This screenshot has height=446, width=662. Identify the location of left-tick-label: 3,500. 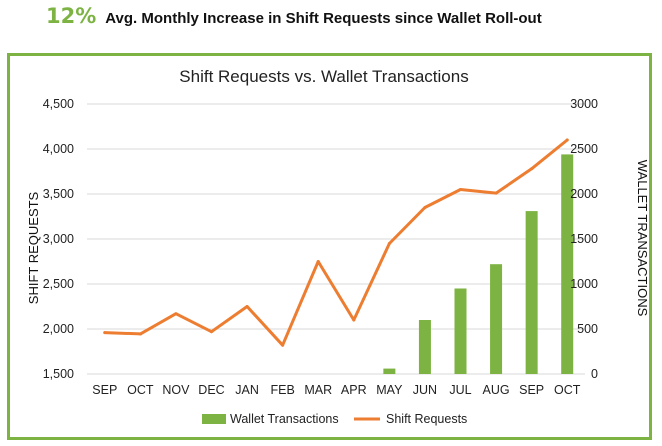
(58, 194).